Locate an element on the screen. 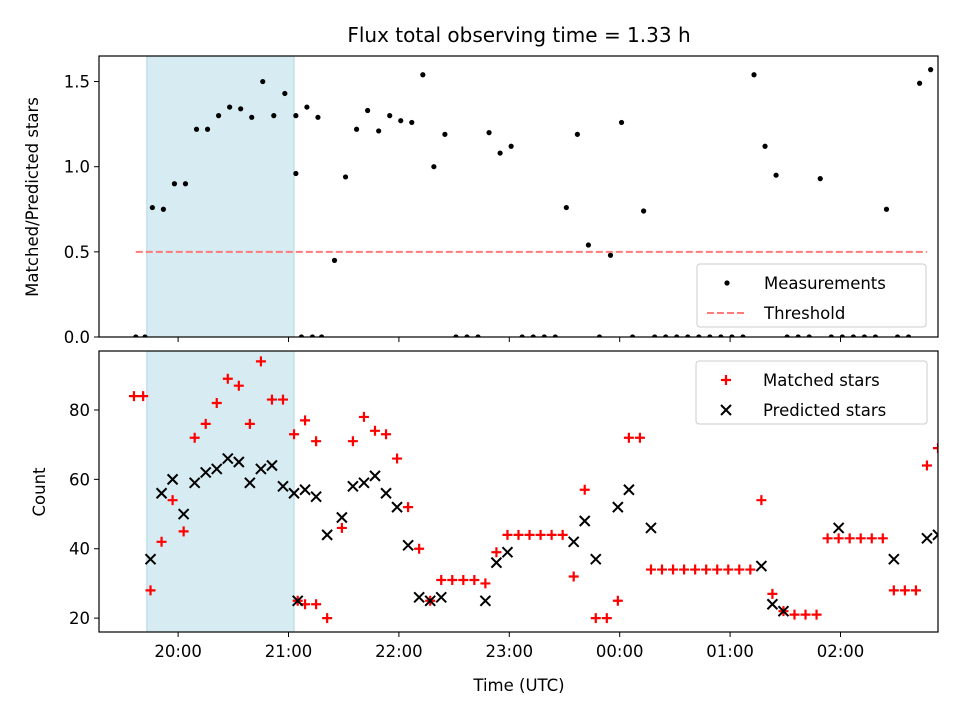 This screenshot has width=960, height=720. y-tick-label: 0.0 is located at coordinates (77, 337).